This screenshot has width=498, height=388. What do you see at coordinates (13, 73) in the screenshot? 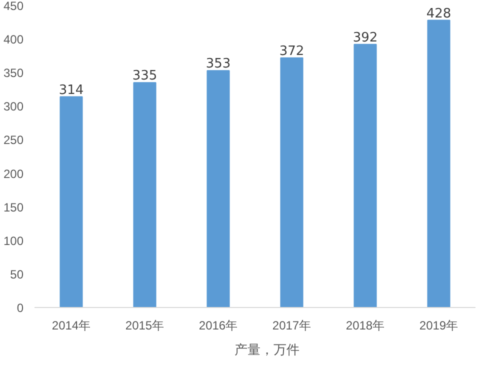
I see `y-tick-label: 350` at bounding box center [13, 73].